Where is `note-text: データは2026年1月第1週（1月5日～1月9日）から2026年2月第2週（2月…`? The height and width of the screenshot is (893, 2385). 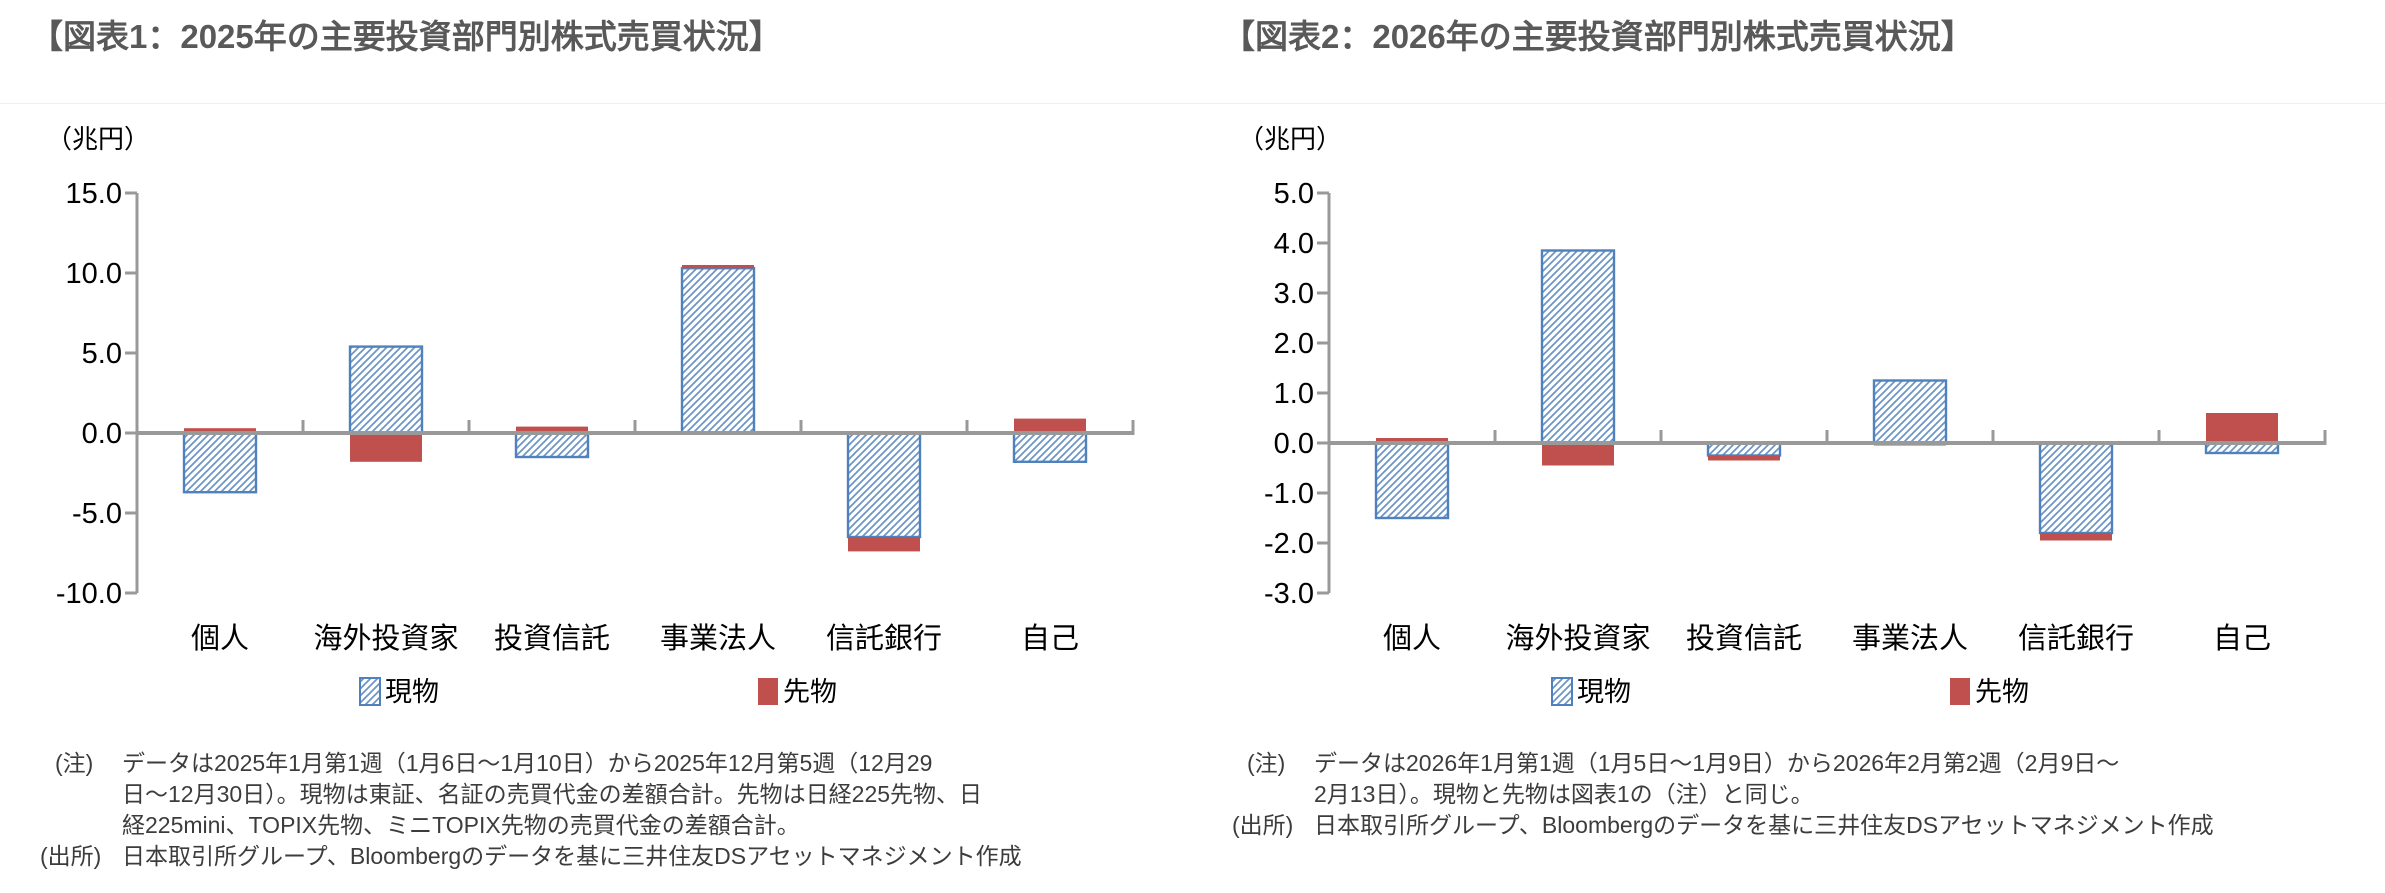 note-text: データは2026年1月第1週（1月5日～1月9日）から2026年2月第2週（2月… is located at coordinates (1717, 778).